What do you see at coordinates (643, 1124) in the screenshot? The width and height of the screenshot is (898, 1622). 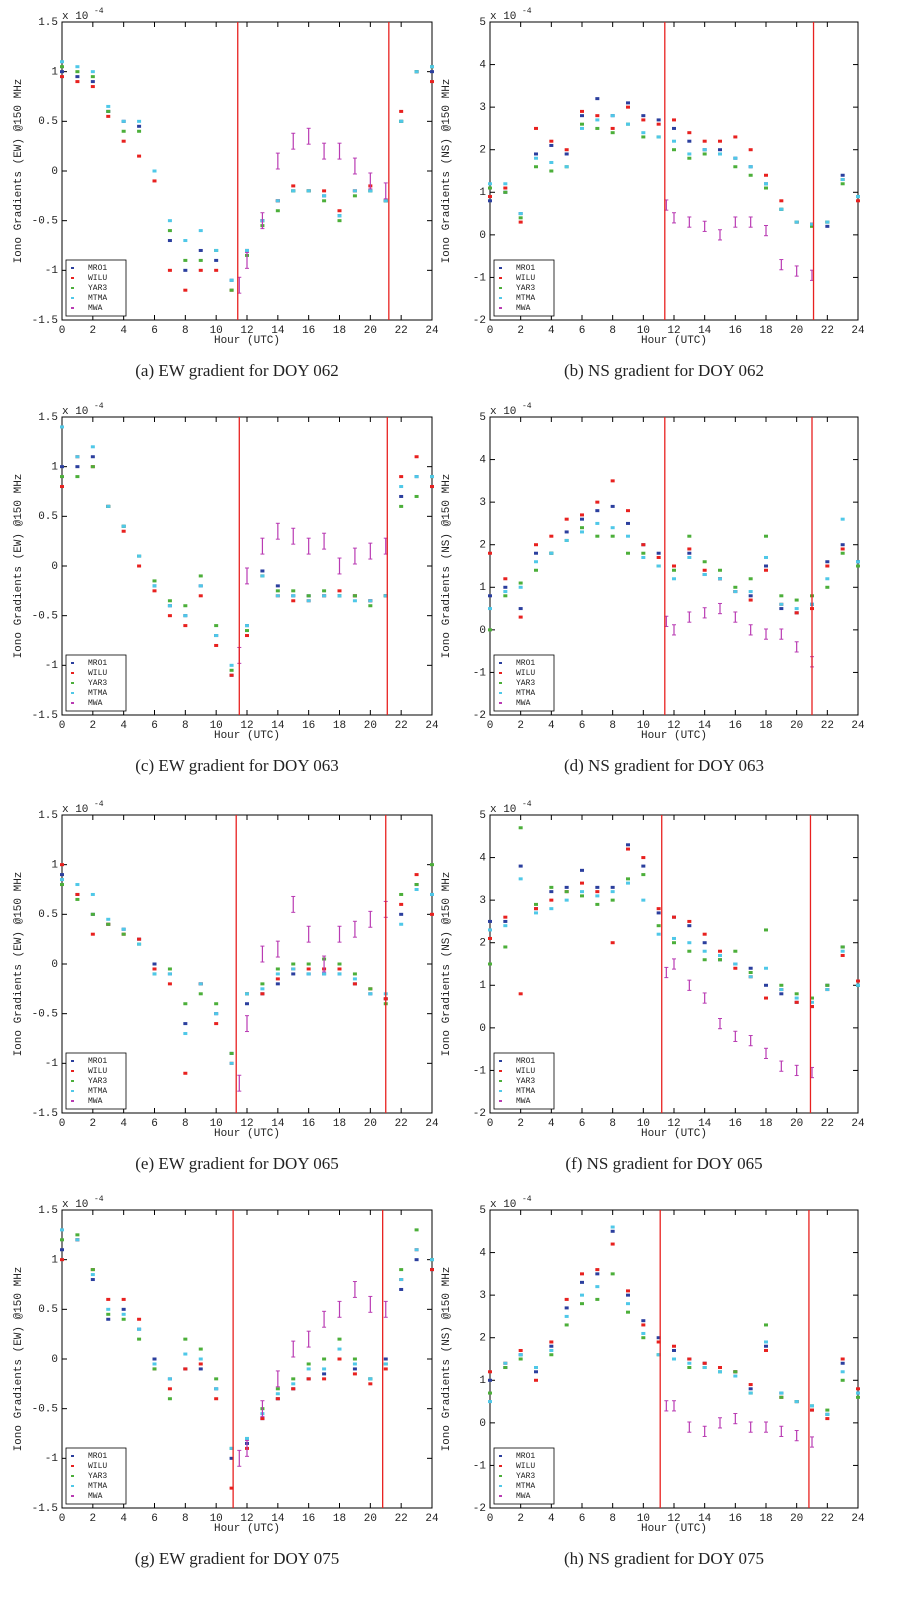 I see `x-tick-label: 10` at bounding box center [643, 1124].